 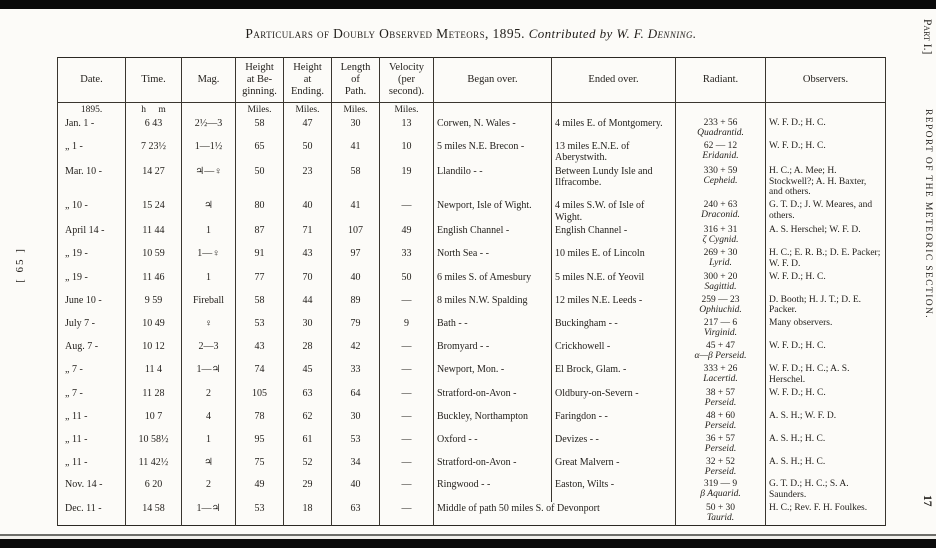 What do you see at coordinates (720, 215) in the screenshot?
I see `radiant-shower-name: Draconid.` at bounding box center [720, 215].